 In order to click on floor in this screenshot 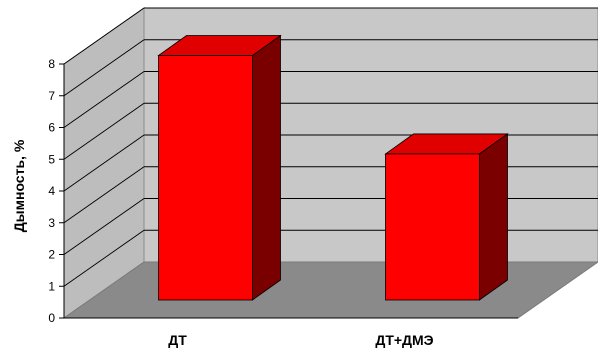, I will do `click(330, 290)`.